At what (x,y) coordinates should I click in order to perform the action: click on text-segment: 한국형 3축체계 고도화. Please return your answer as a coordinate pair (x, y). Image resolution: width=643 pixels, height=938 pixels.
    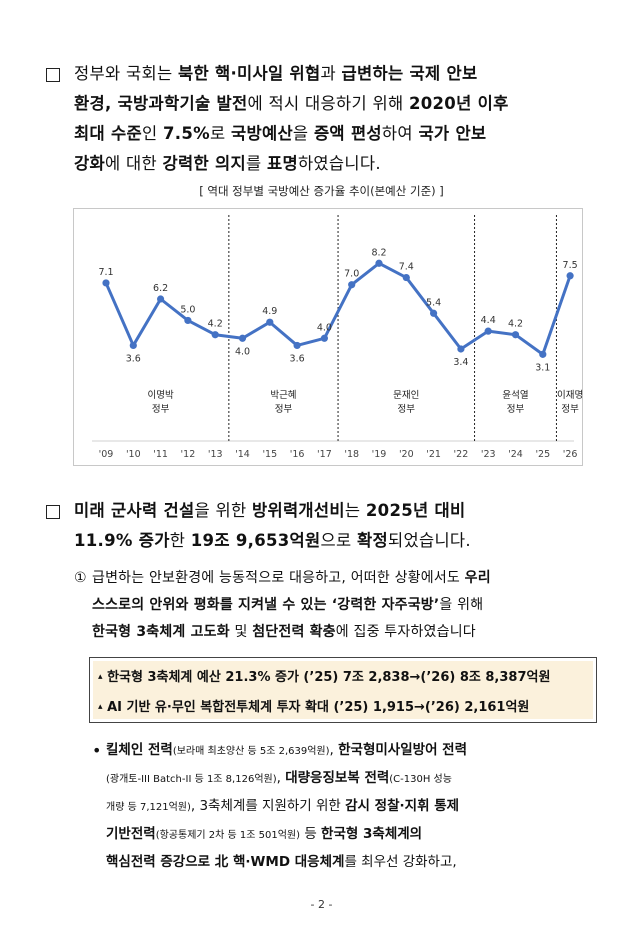
    Looking at the image, I should click on (161, 632).